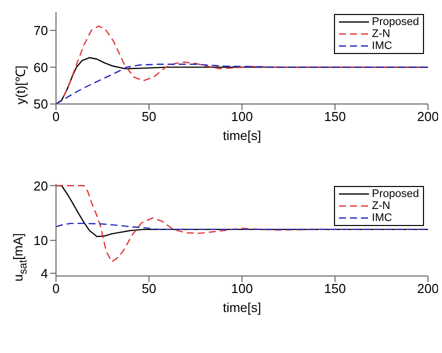 The height and width of the screenshot is (353, 442). What do you see at coordinates (41, 186) in the screenshot?
I see `y-tick-label: 20` at bounding box center [41, 186].